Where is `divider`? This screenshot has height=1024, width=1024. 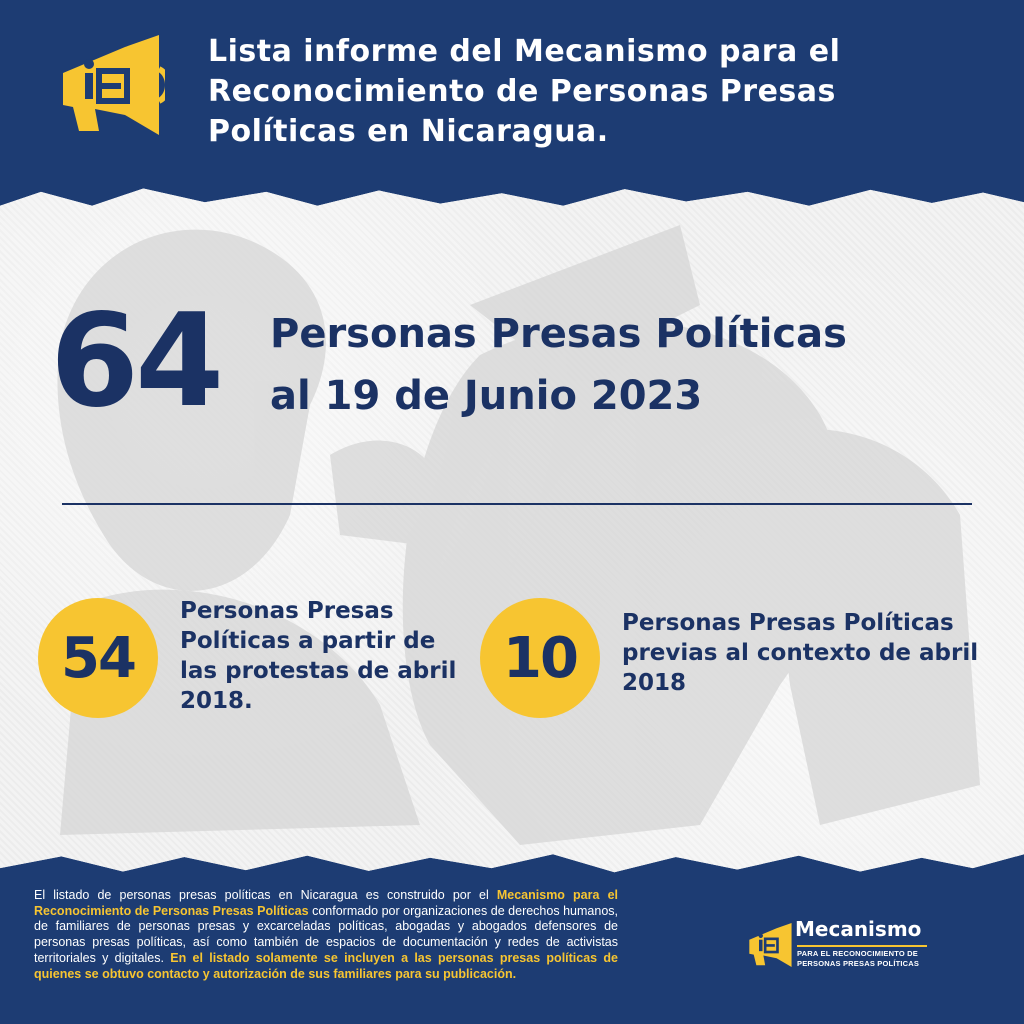 divider is located at coordinates (517, 504).